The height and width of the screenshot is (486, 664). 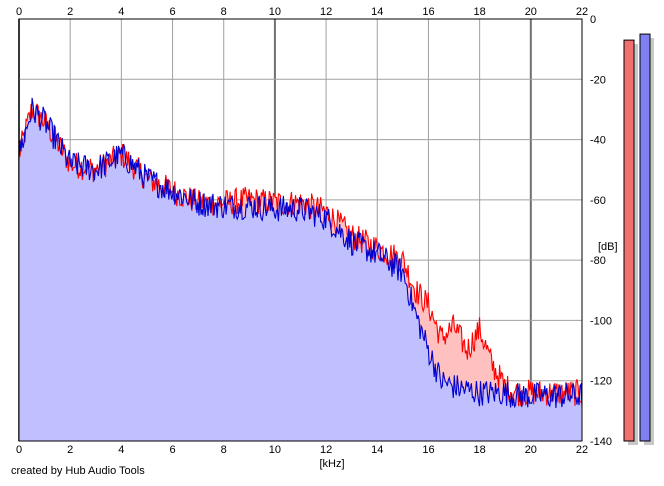 What do you see at coordinates (377, 450) in the screenshot?
I see `x-tick-label-bottom: 14` at bounding box center [377, 450].